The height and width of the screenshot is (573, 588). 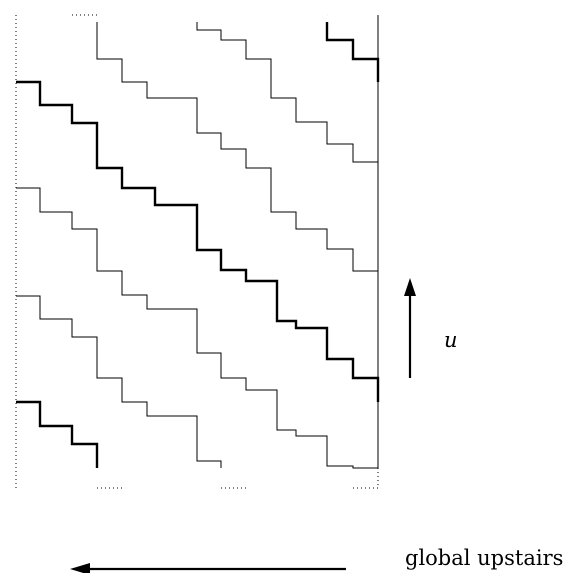 What do you see at coordinates (57, 434) in the screenshot?
I see `thick-staircase-bottom-left` at bounding box center [57, 434].